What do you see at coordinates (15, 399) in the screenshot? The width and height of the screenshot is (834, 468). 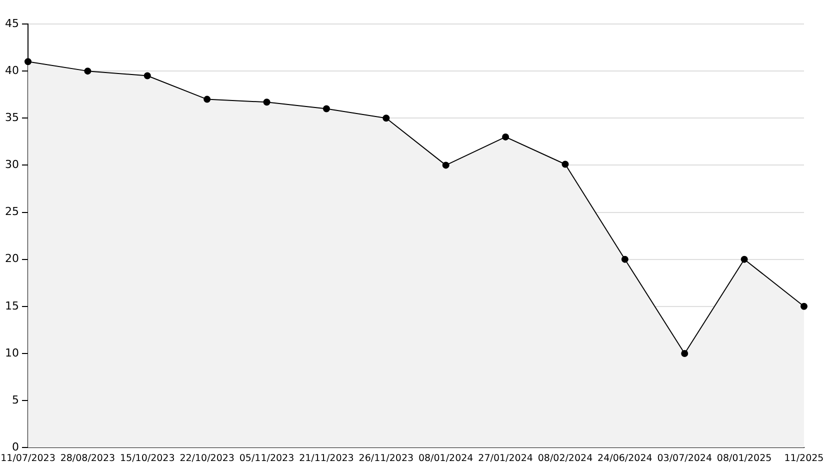 I see `y-tick-label: 5` at bounding box center [15, 399].